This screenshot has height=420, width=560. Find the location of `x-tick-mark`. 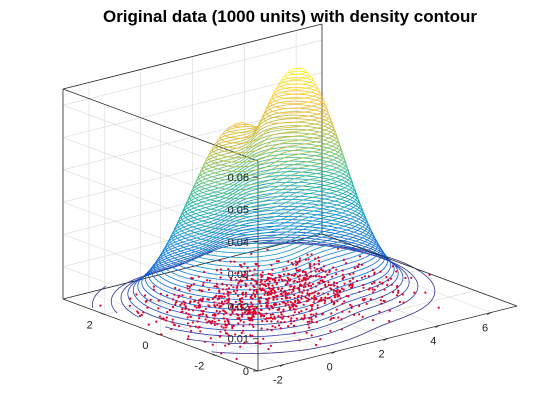

x-tick-mark is located at coordinates (282, 365).